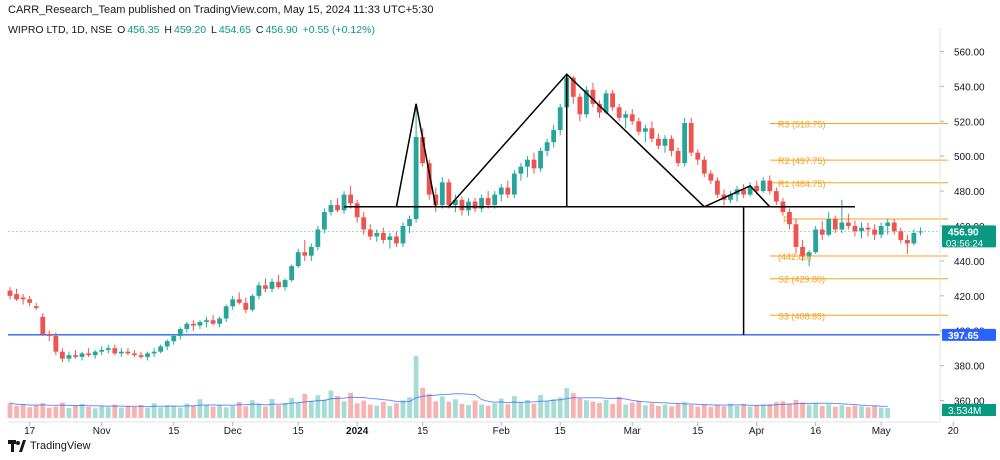 Image resolution: width=1000 pixels, height=460 pixels. Describe the element at coordinates (60, 30) in the screenshot. I see `symbol-label: WIPRO LTD, 1D, NSE` at that location.